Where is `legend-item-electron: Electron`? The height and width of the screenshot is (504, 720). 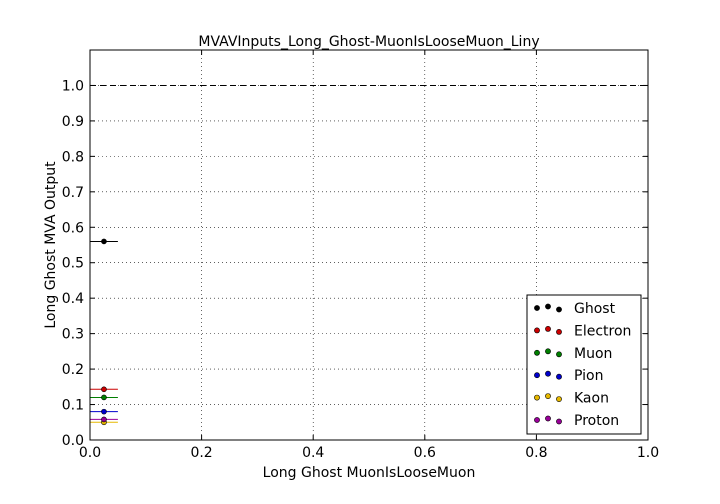
legend-item-electron: Electron is located at coordinates (582, 331).